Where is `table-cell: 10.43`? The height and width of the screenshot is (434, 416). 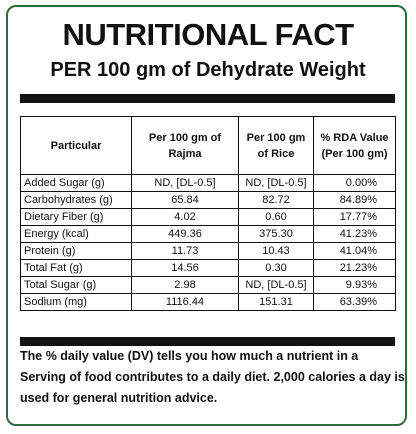
table-cell: 10.43 is located at coordinates (276, 251).